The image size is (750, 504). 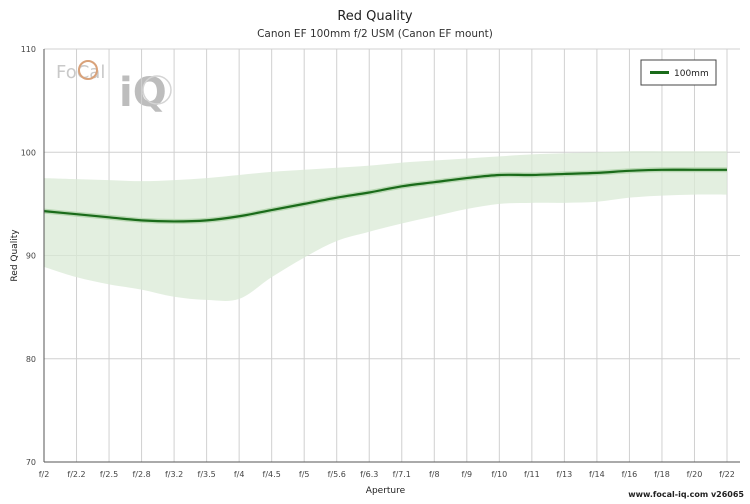 I want to click on x-tick-label-f5: f/5, so click(x=304, y=474).